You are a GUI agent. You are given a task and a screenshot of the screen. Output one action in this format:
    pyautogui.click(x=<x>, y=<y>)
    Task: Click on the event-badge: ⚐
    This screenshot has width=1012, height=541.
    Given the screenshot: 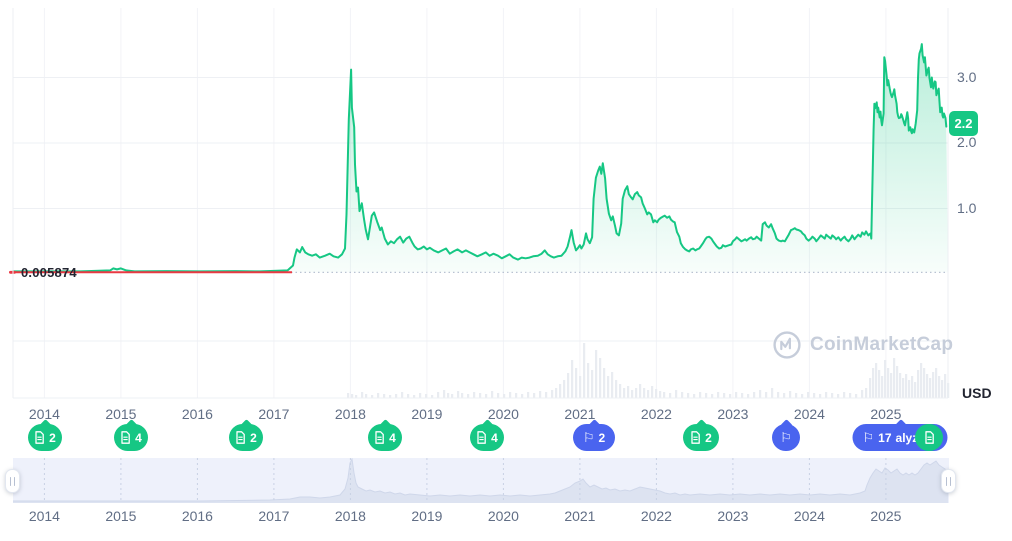 What is the action you would take?
    pyautogui.click(x=786, y=435)
    